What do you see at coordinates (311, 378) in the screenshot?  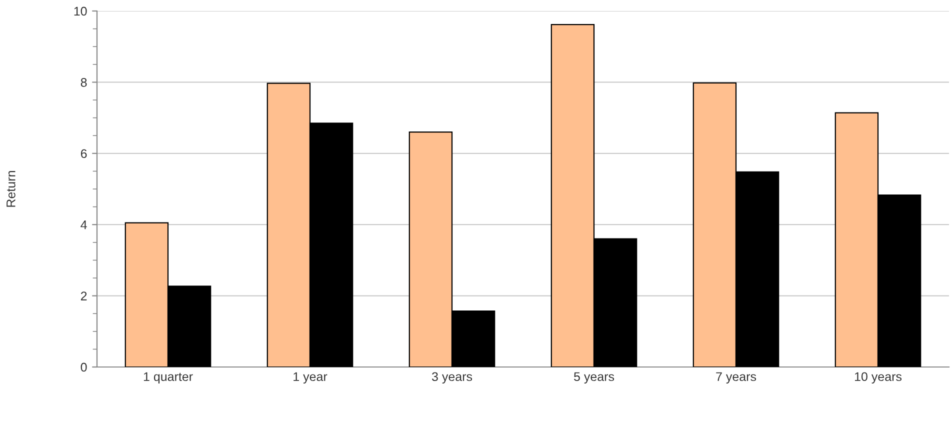 I see `x-tick-label: 1 year` at bounding box center [311, 378].